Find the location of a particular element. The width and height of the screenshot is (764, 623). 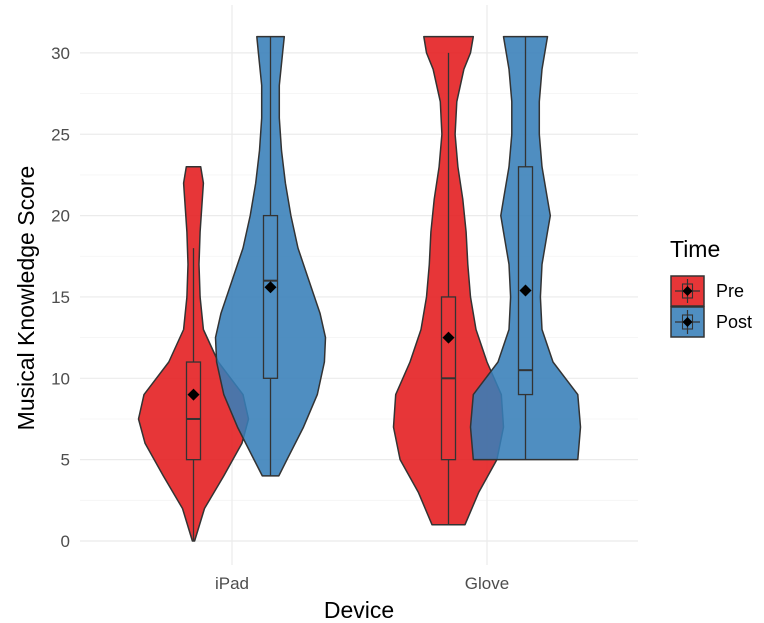

violin-post-glove is located at coordinates (525, 248).